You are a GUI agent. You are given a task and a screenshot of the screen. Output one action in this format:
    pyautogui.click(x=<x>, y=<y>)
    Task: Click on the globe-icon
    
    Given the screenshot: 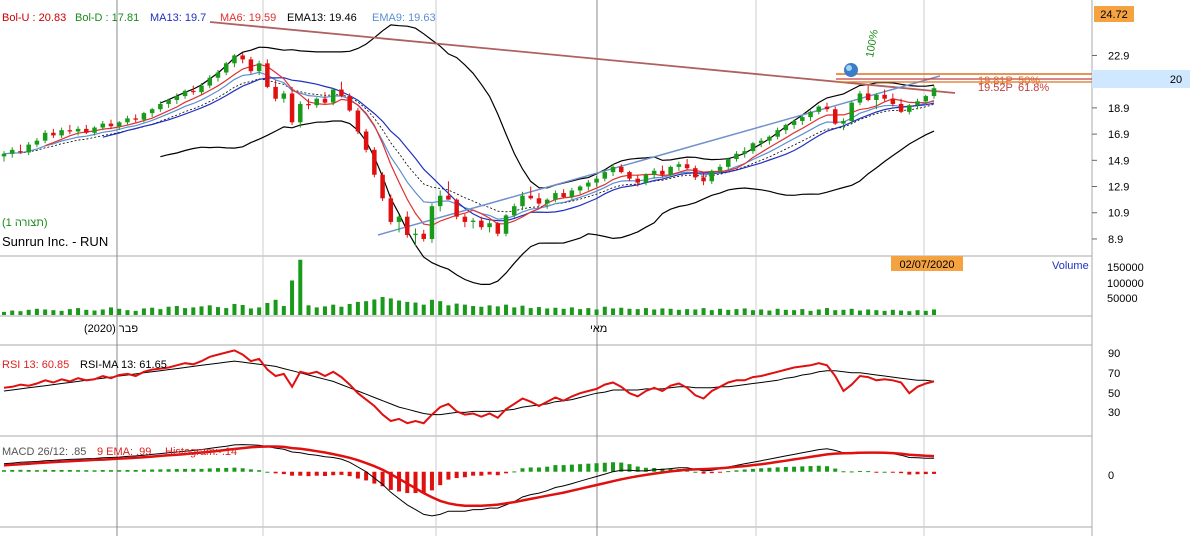 What is the action you would take?
    pyautogui.click(x=851, y=70)
    